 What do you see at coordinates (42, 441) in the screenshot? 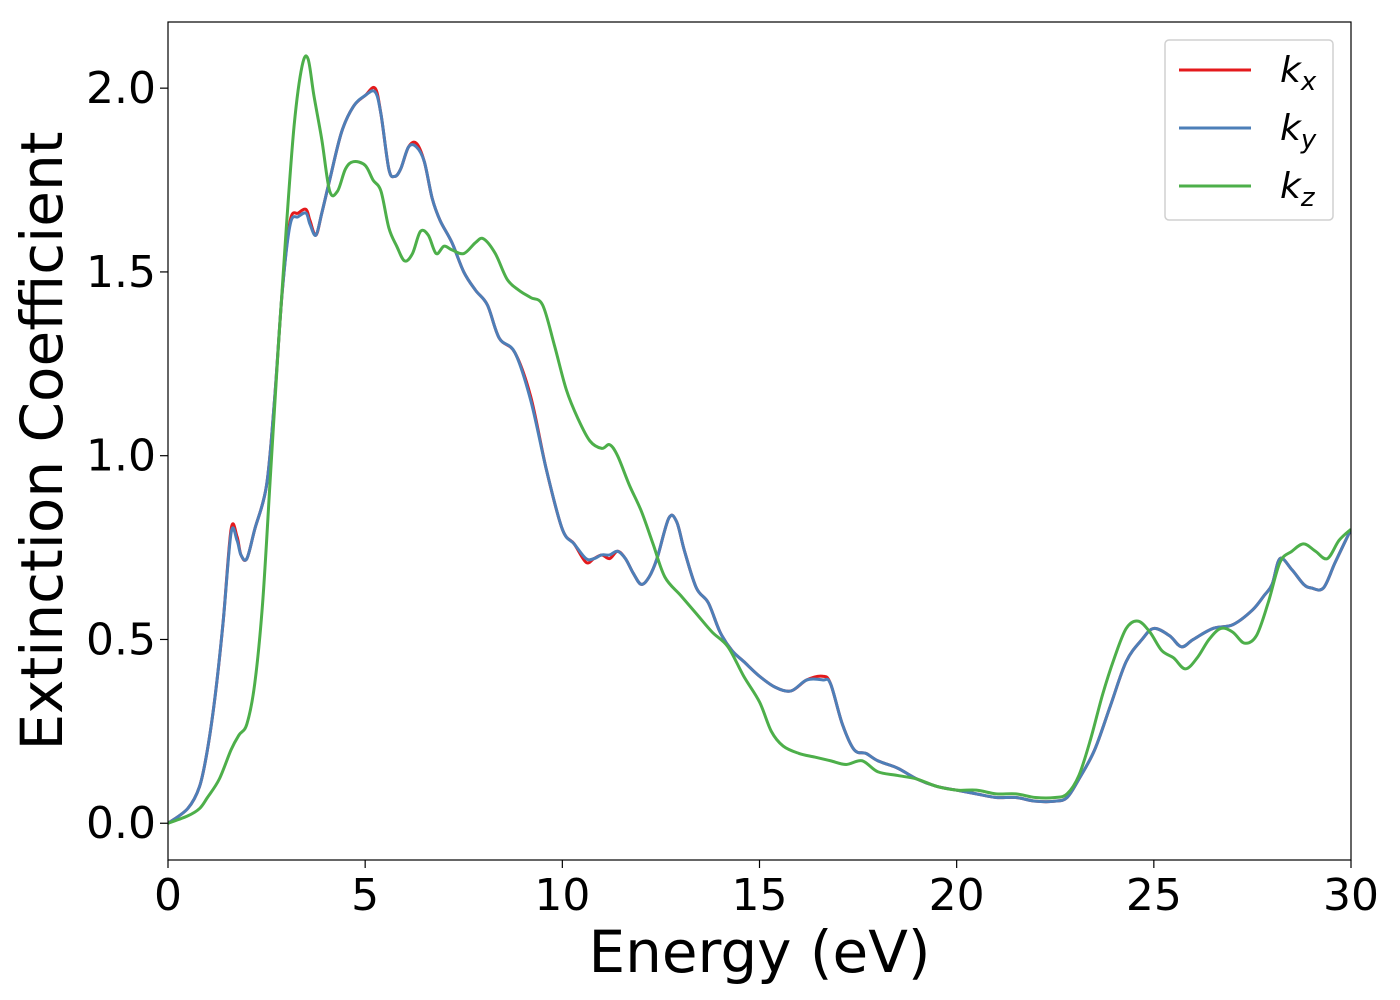
I see `y-axis-title: Extinction Coefficient` at bounding box center [42, 441].